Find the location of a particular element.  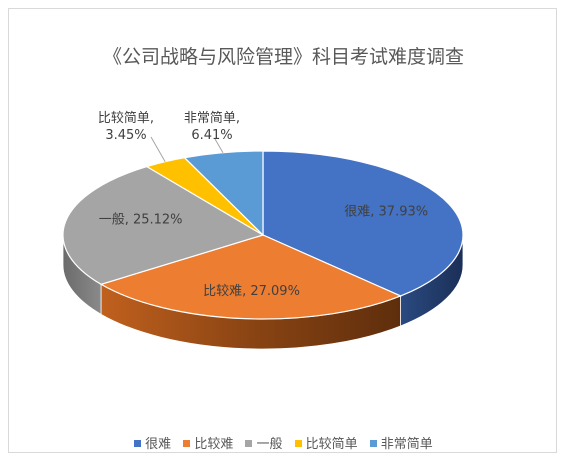

legend-item-2: 一般 is located at coordinates (264, 442).